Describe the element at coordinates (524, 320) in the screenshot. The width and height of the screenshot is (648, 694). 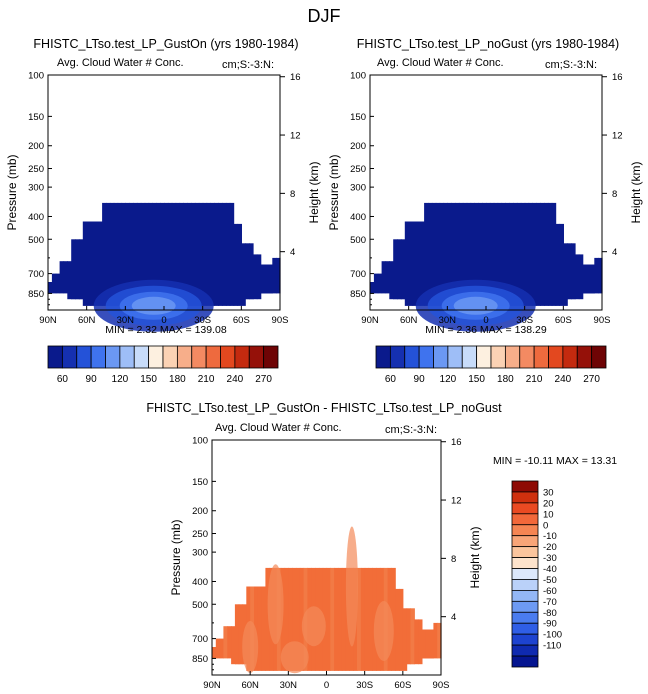
I see `x-tick-label: 30S` at that location.